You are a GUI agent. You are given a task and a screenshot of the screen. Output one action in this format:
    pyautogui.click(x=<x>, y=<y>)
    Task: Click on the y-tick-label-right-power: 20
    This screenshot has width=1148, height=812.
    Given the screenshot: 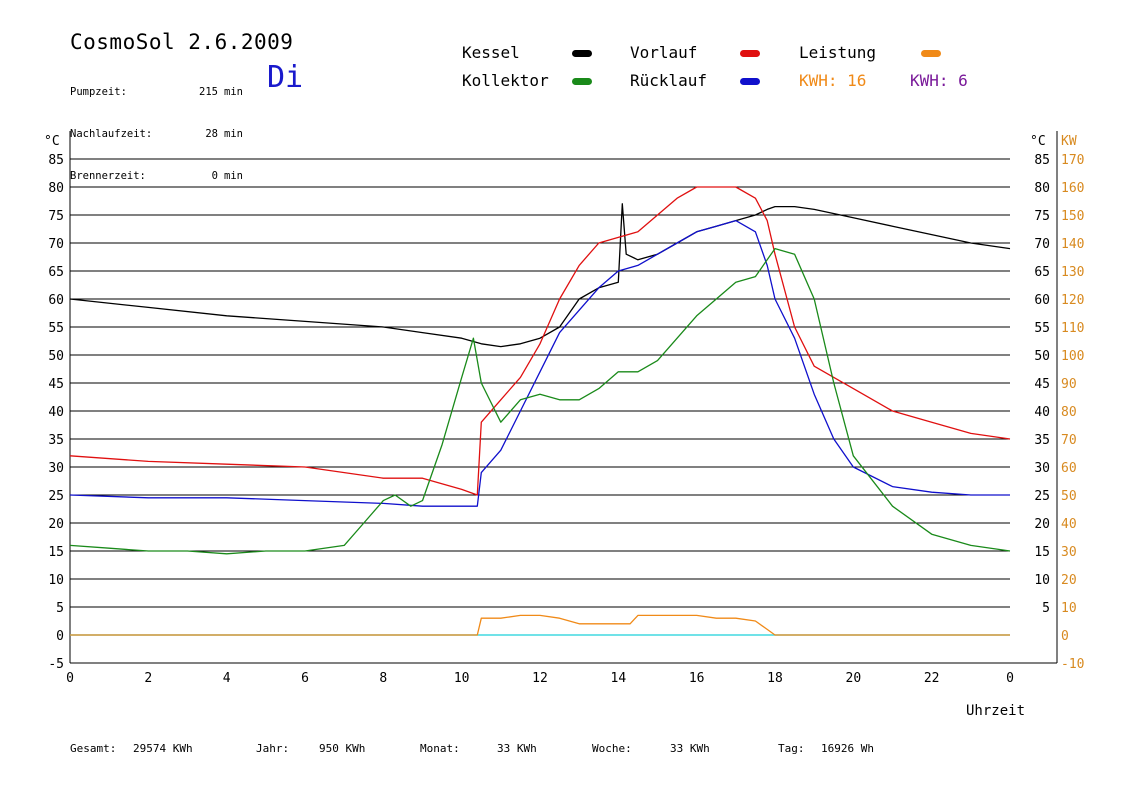 What is the action you would take?
    pyautogui.click(x=1069, y=580)
    